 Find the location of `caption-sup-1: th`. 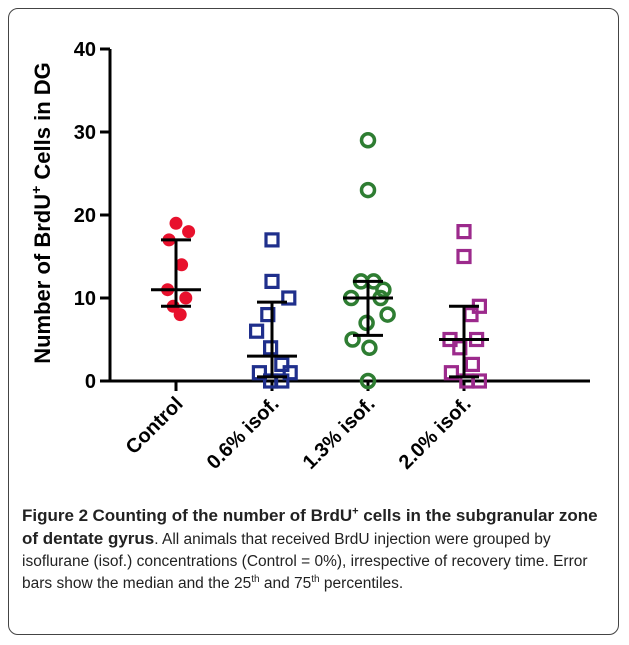

caption-sup-1: th is located at coordinates (255, 579).